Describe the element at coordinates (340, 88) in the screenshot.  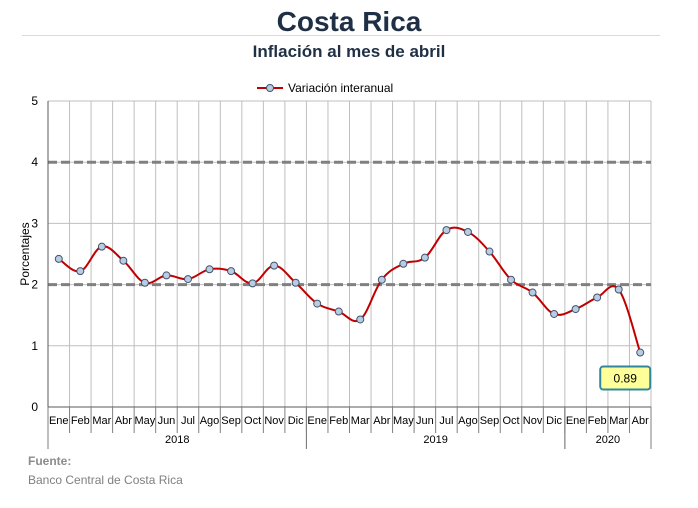
I see `legend-label: Variación interanual` at that location.